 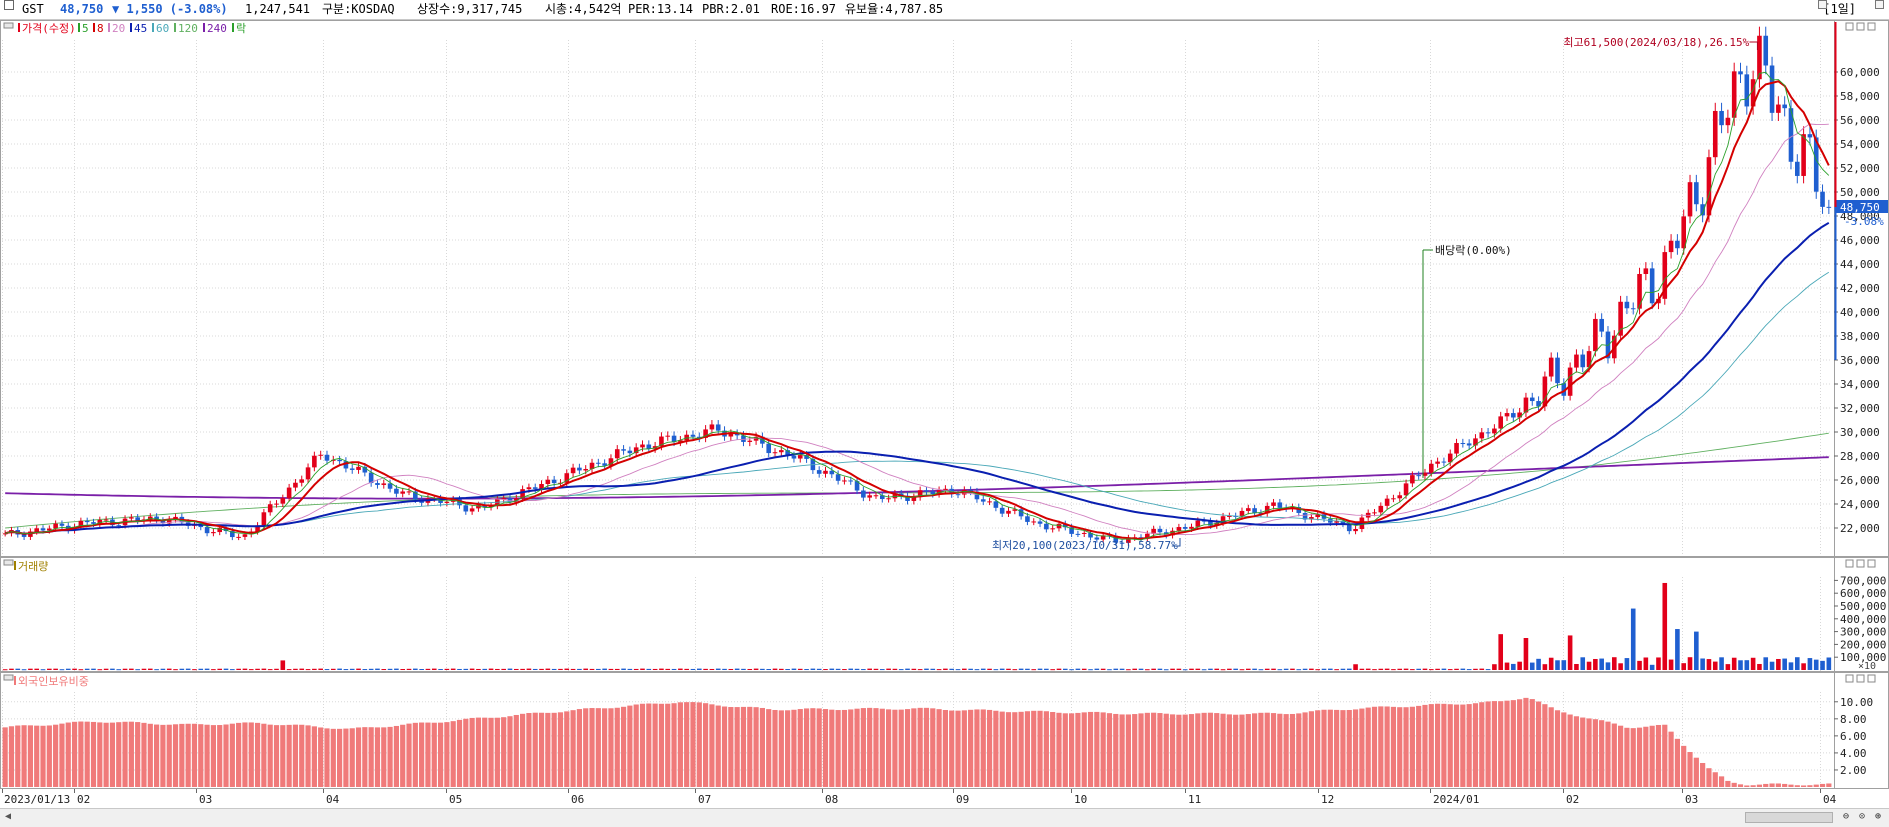 What do you see at coordinates (1879, 4) in the screenshot?
I see `close-icon` at bounding box center [1879, 4].